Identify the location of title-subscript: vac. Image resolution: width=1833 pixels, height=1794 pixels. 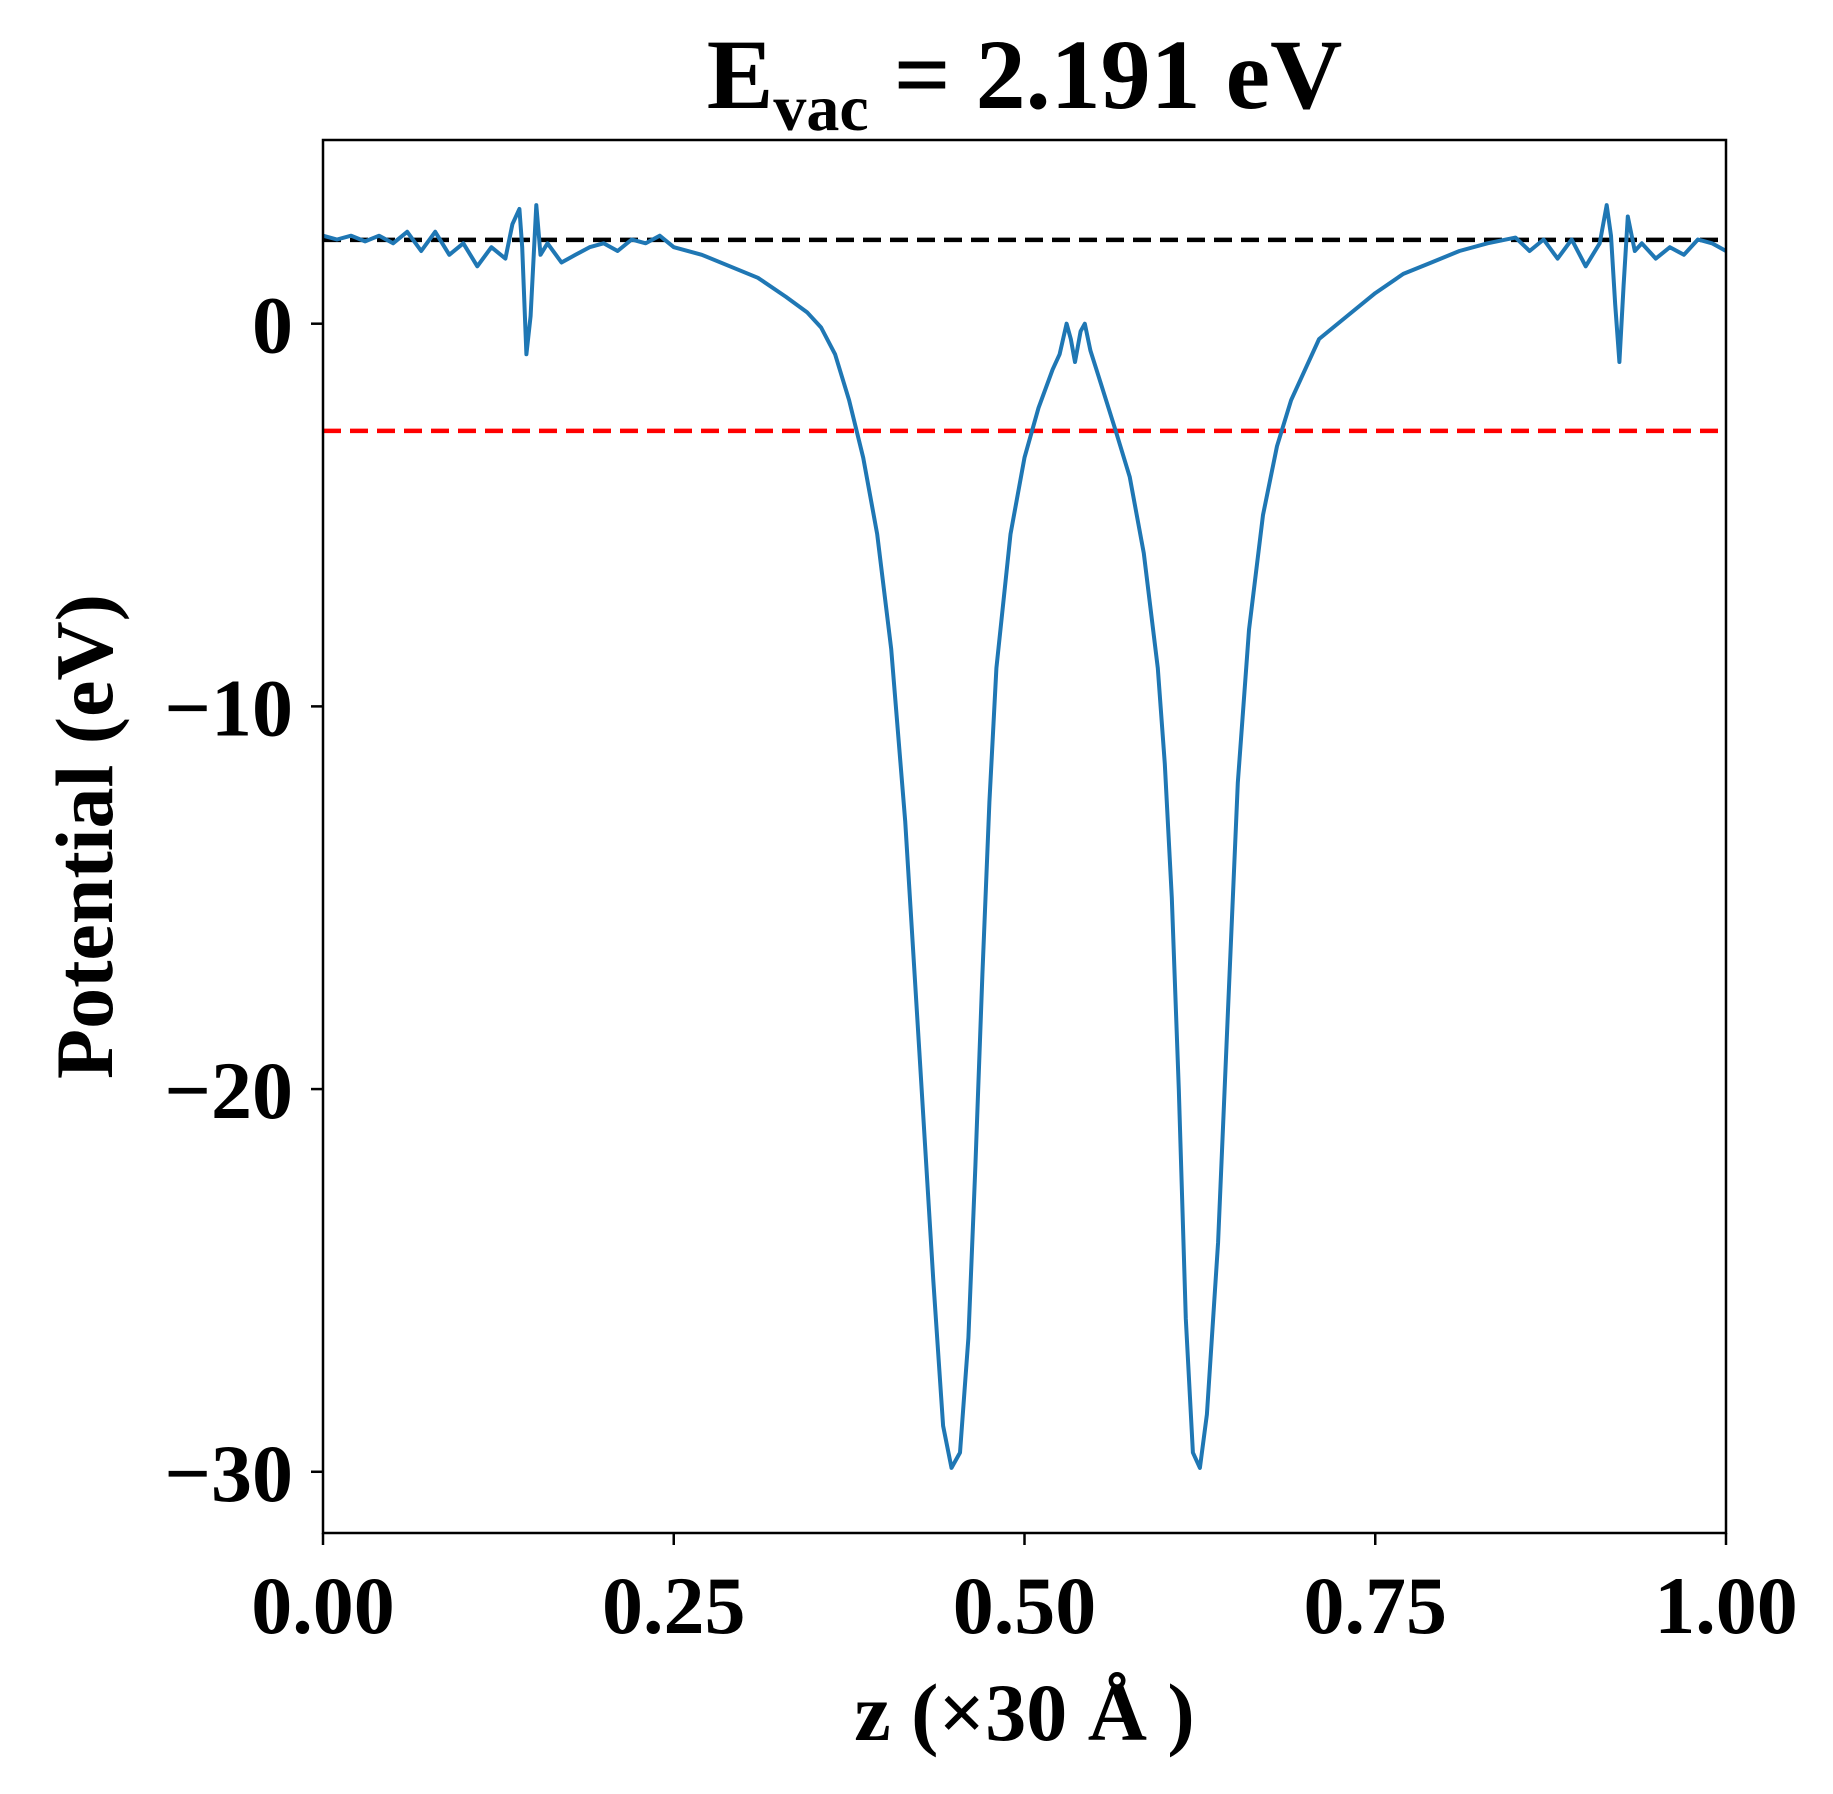
(820, 108).